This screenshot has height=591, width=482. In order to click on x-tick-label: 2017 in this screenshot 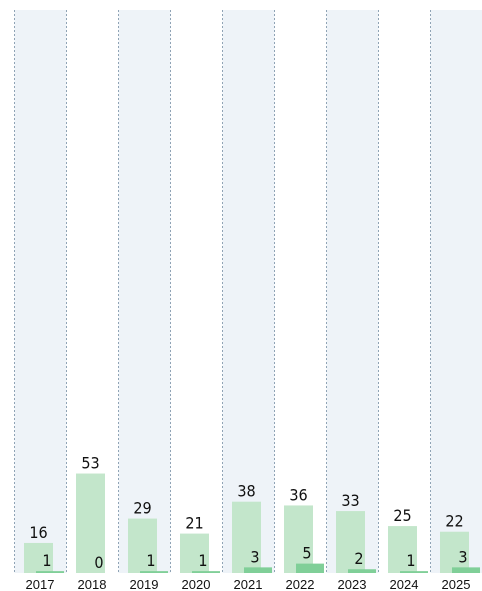, I will do `click(40, 584)`.